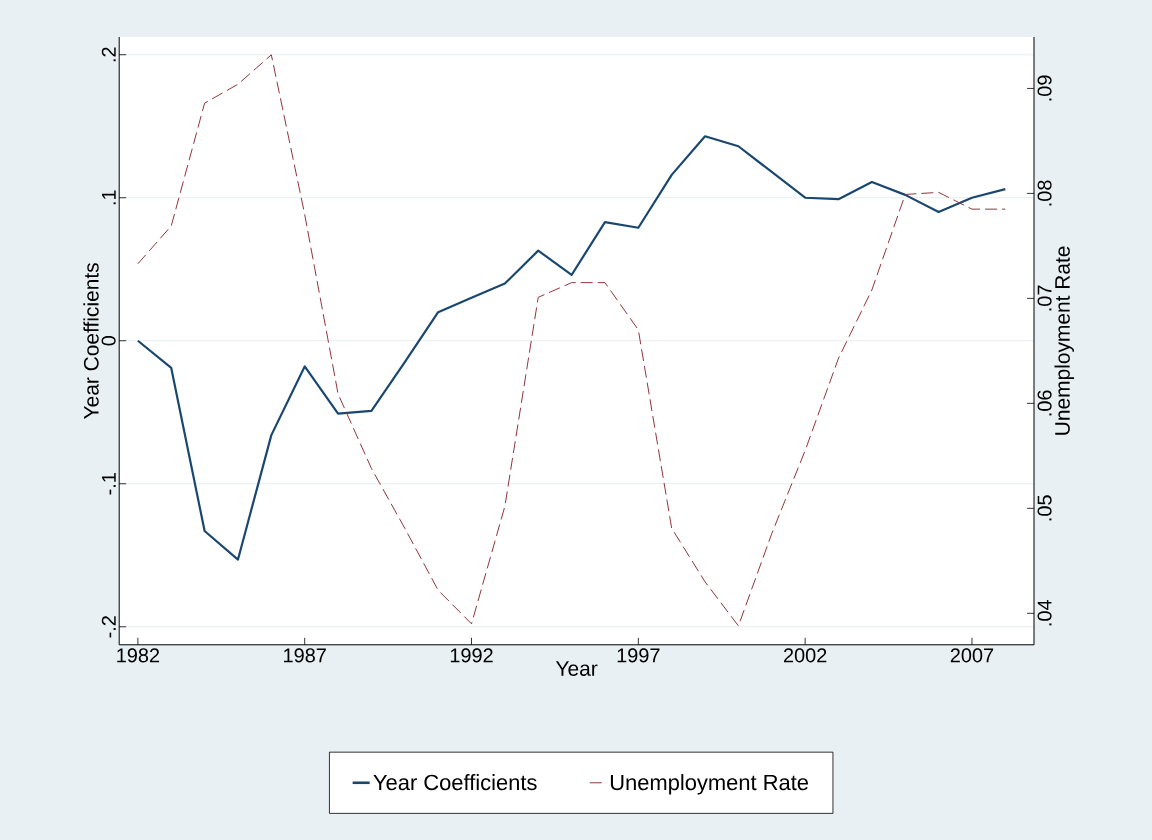  What do you see at coordinates (138, 655) in the screenshot?
I see `x-tick-label: 1982` at bounding box center [138, 655].